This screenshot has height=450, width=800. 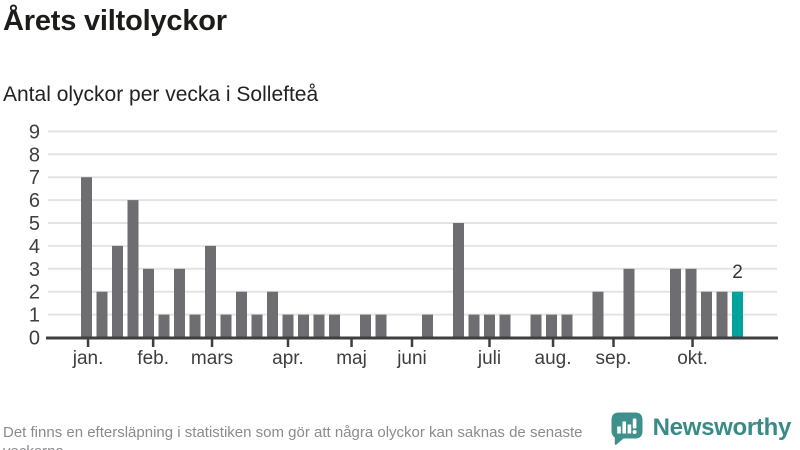 What do you see at coordinates (115, 21) in the screenshot?
I see `page-title: Årets viltolyckor` at bounding box center [115, 21].